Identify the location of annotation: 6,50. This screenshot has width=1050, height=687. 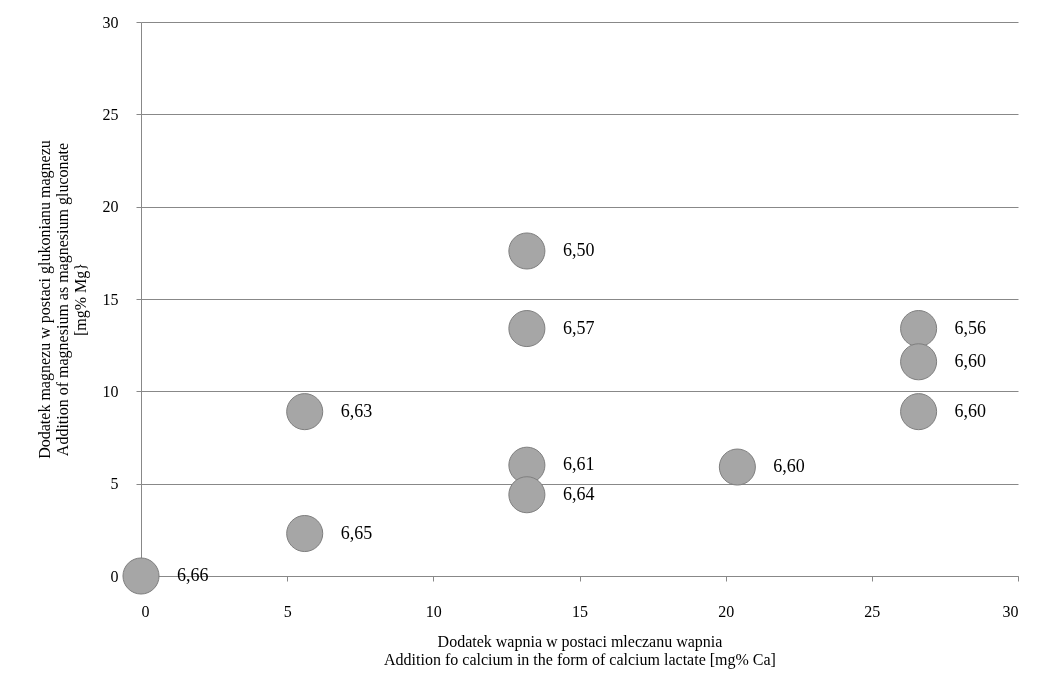
(578, 249).